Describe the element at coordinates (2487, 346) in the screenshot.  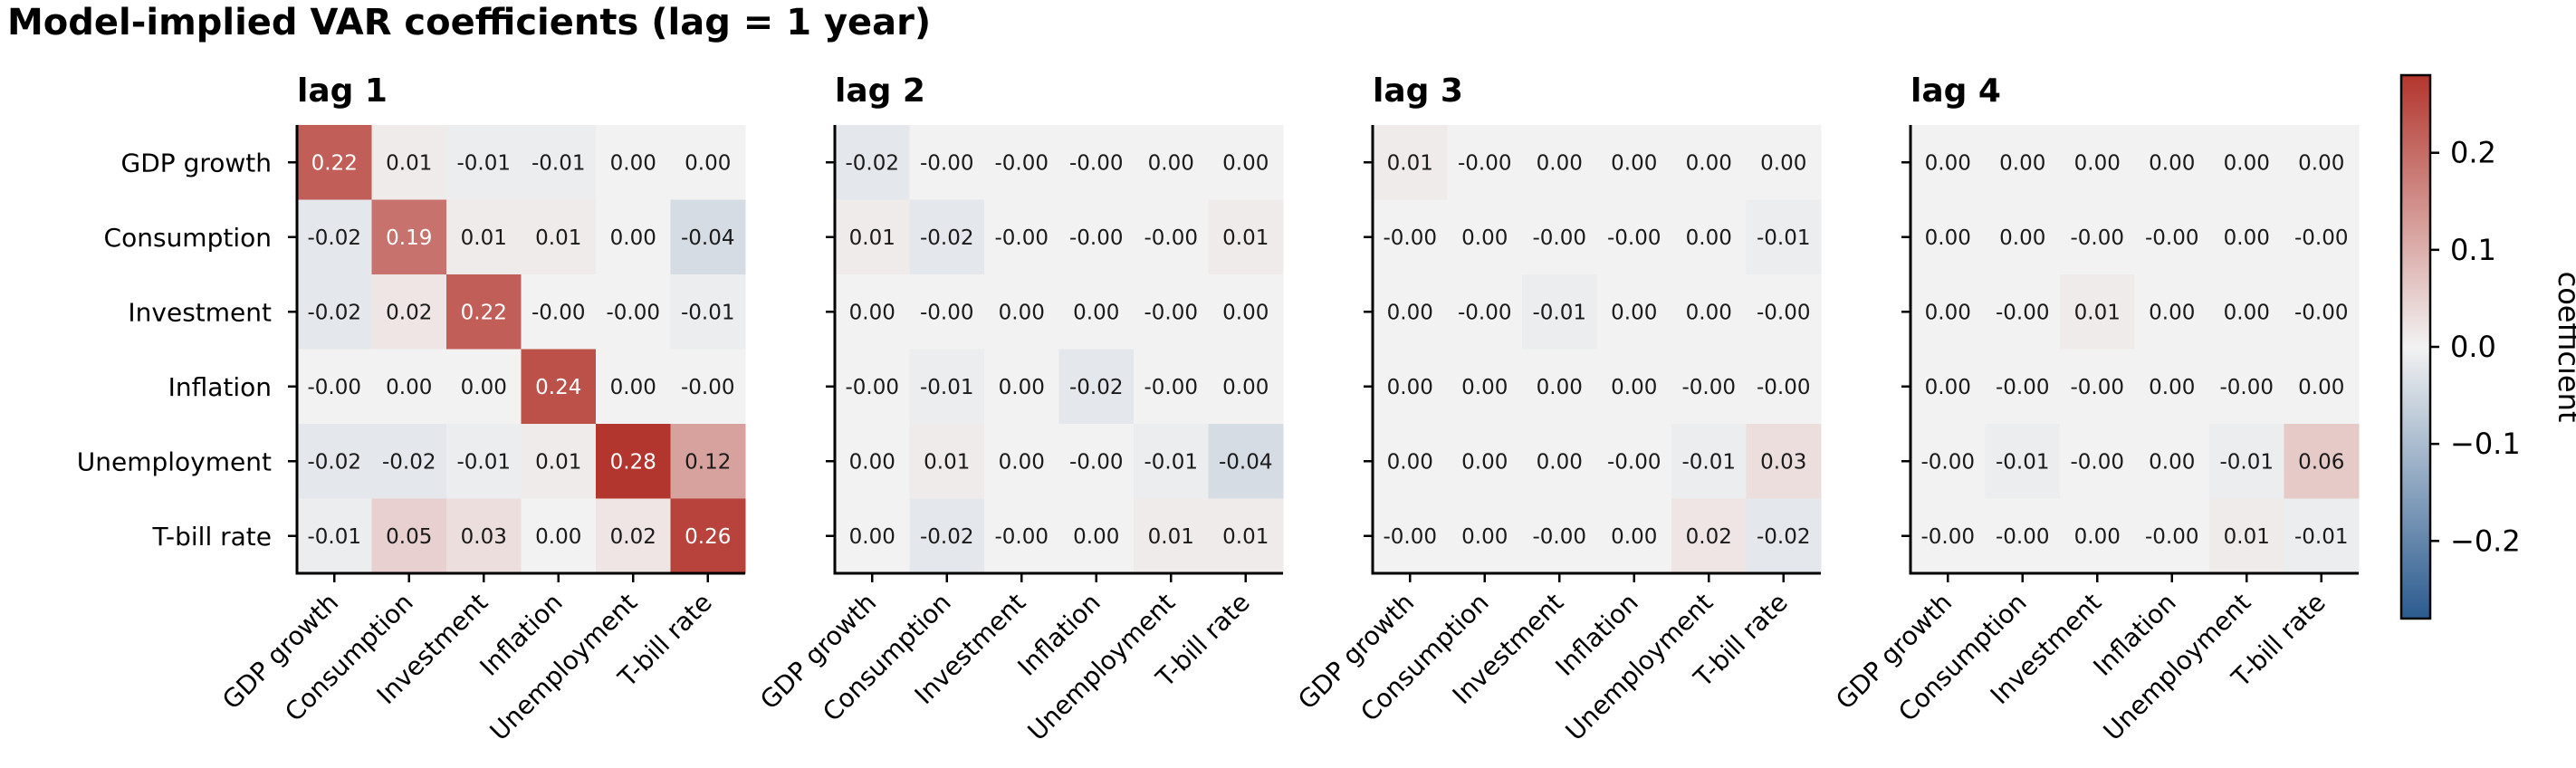
I see `colorbar: −0.2 −0.1 0.0 0.1 0.2 coefficient` at that location.